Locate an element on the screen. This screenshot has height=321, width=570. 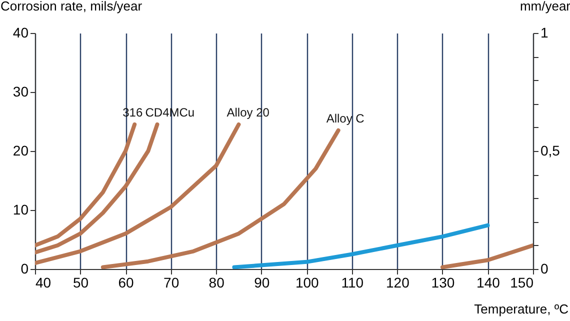
x-tick-label: 100 is located at coordinates (307, 282).